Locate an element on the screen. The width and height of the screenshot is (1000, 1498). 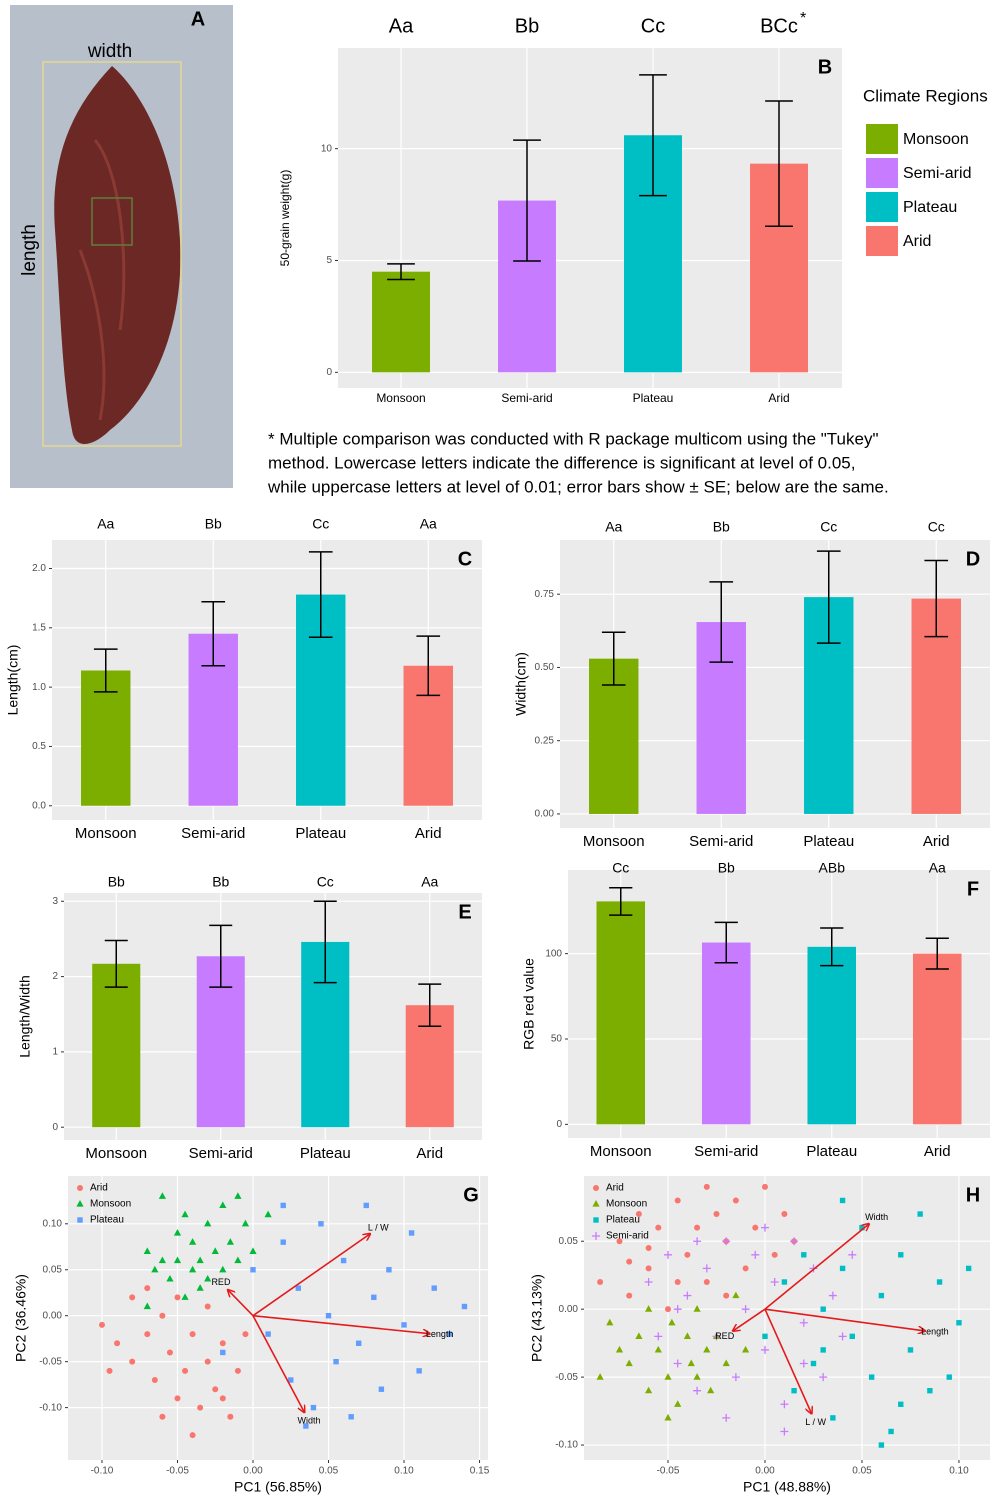
y-tick-label: -0.10 is located at coordinates (566, 1445).